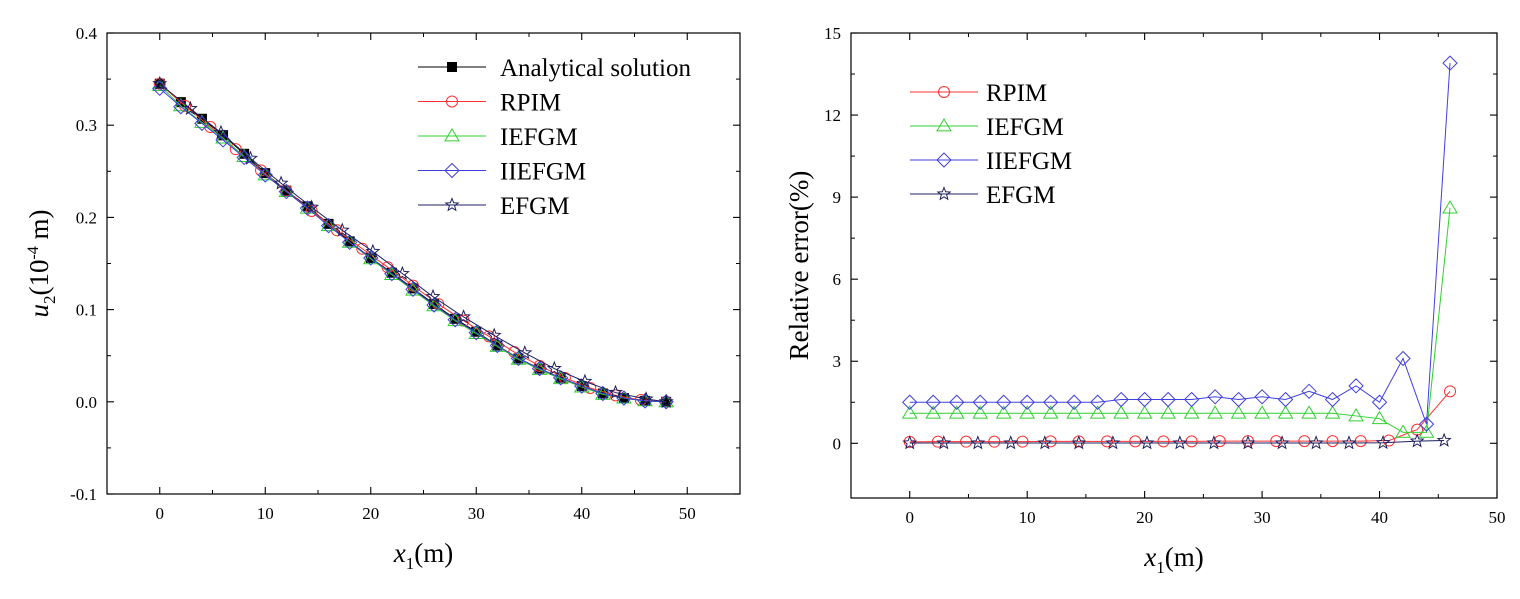  Describe the element at coordinates (476, 513) in the screenshot. I see `x-tick-label: 30` at that location.